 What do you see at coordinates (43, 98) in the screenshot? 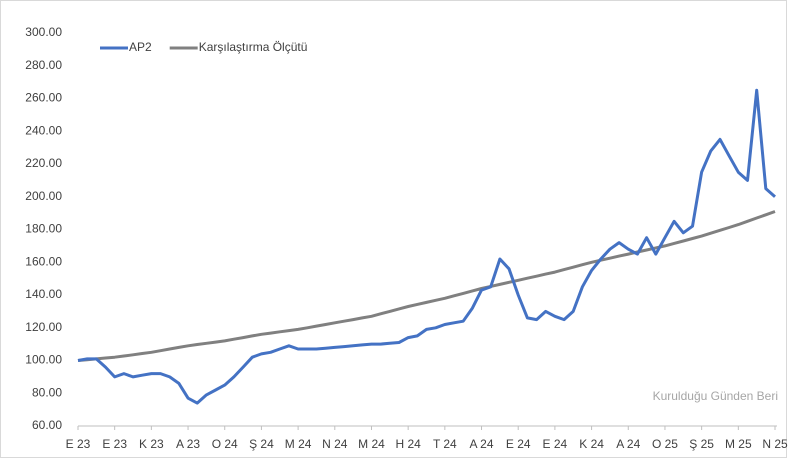
I see `y-tick-label: 260.00` at bounding box center [43, 98].